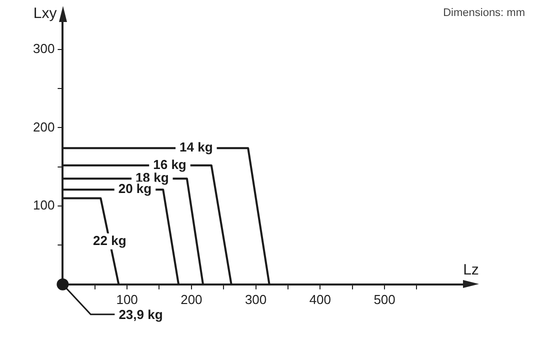 The image size is (535, 345). I want to click on y-tick-label: 100, so click(43, 205).